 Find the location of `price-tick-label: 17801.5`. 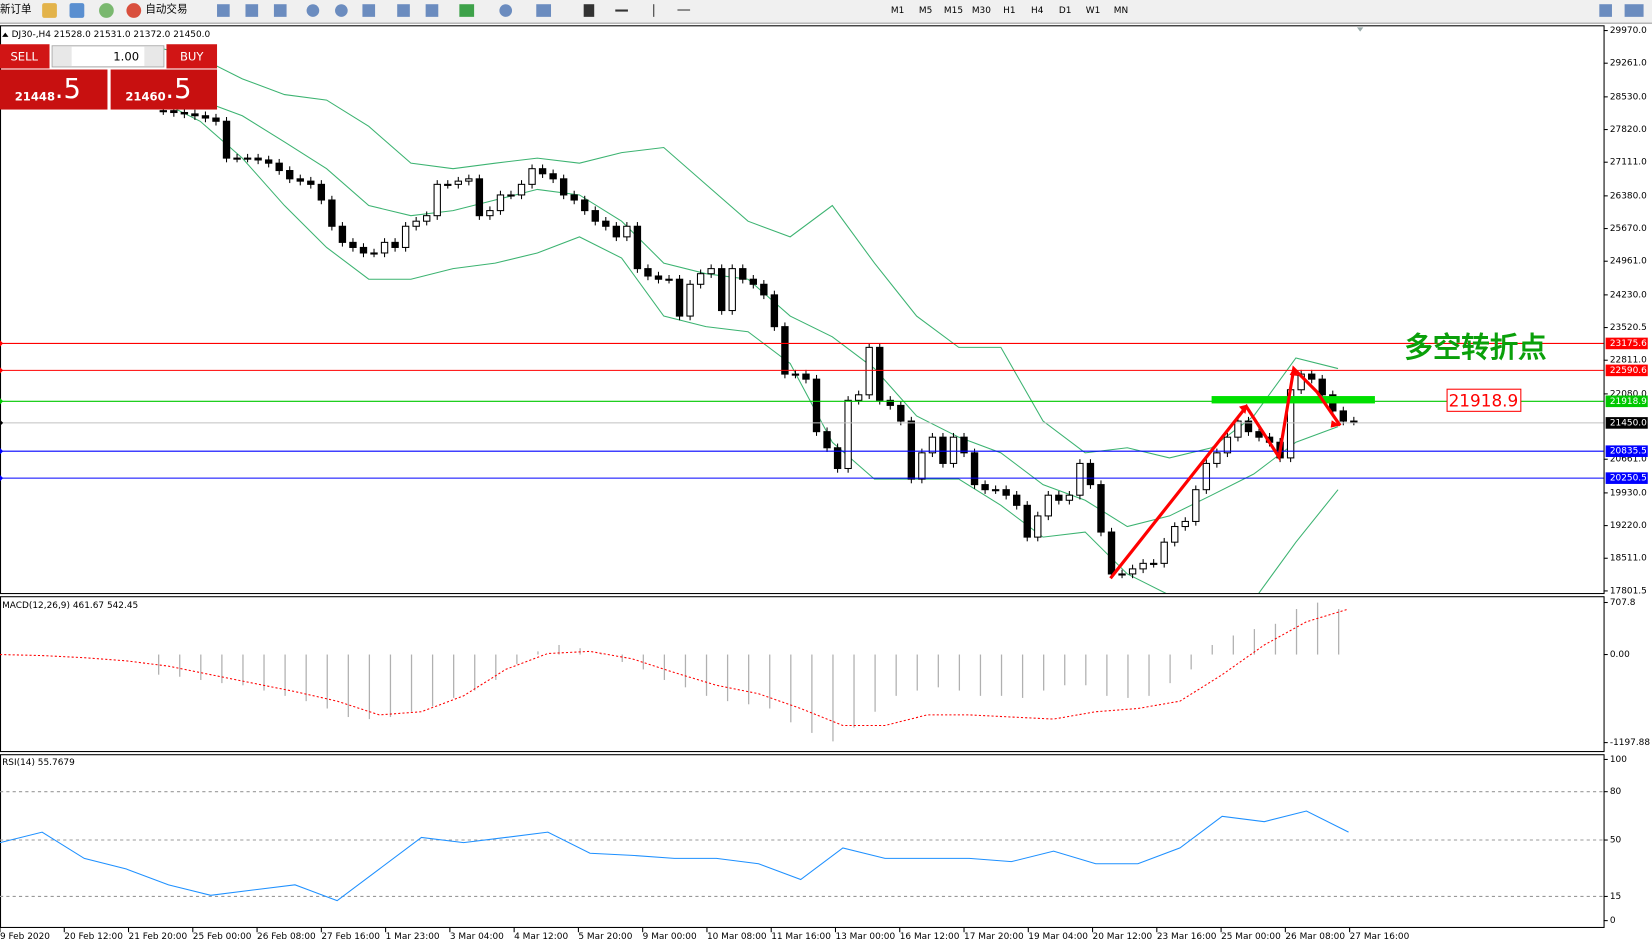

price-tick-label: 17801.5 is located at coordinates (1628, 591).